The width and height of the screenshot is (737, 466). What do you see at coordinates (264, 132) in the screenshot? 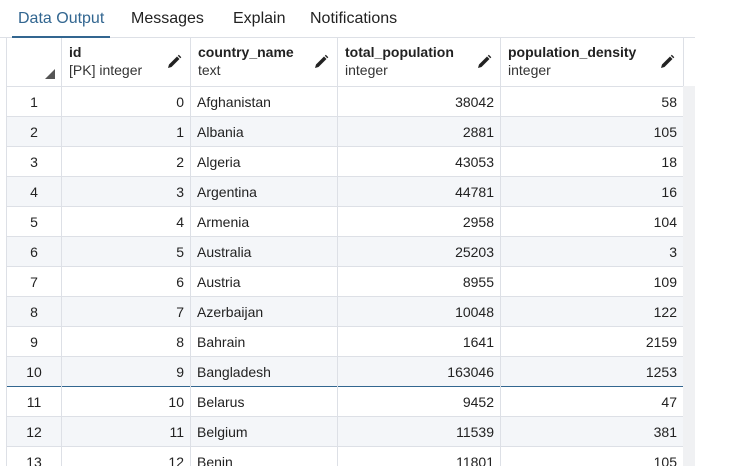
I see `cell-country-name: Albania` at bounding box center [264, 132].